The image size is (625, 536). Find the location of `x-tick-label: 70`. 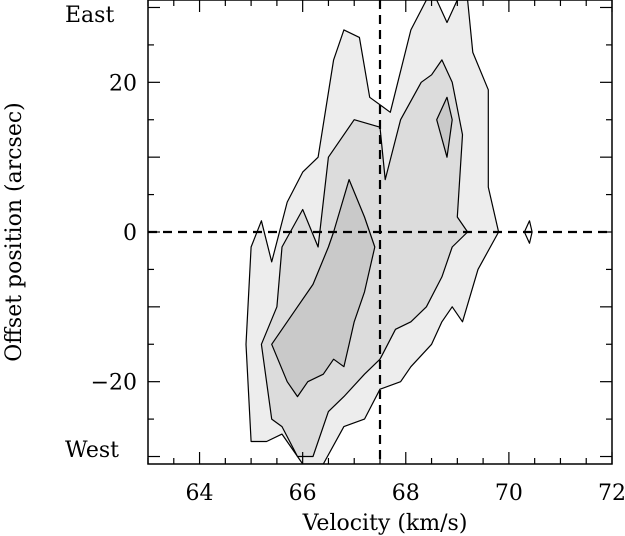

x-tick-label: 70 is located at coordinates (509, 493).